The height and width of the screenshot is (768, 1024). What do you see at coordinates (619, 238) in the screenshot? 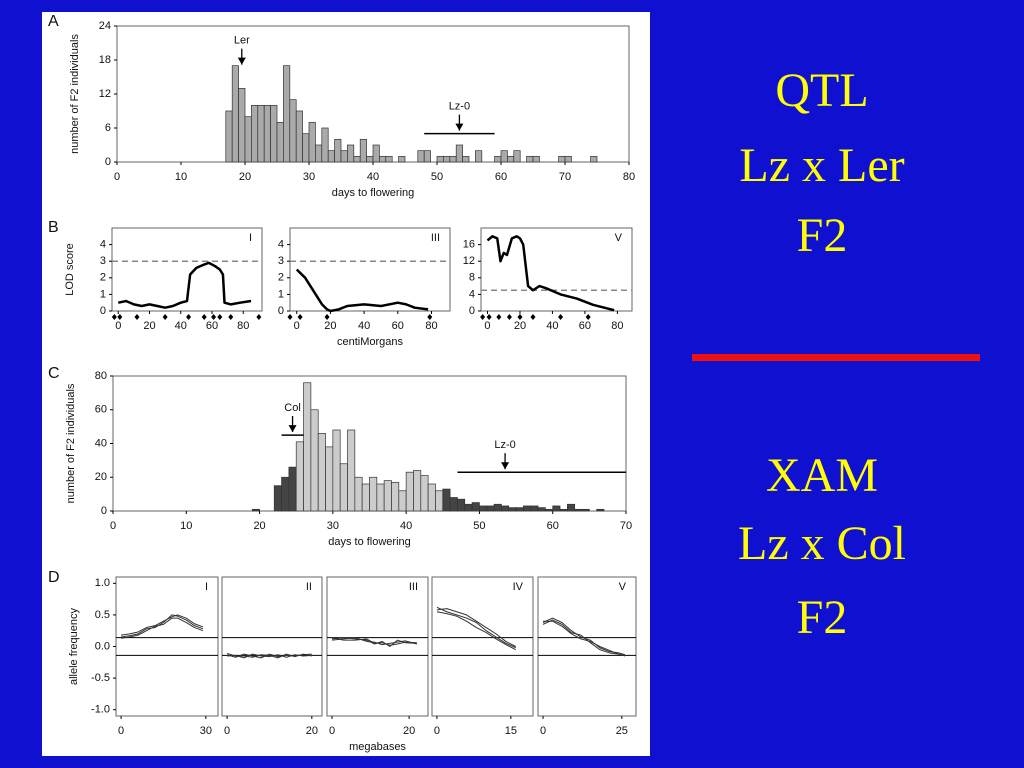
I see `subplot-title: V` at bounding box center [619, 238].